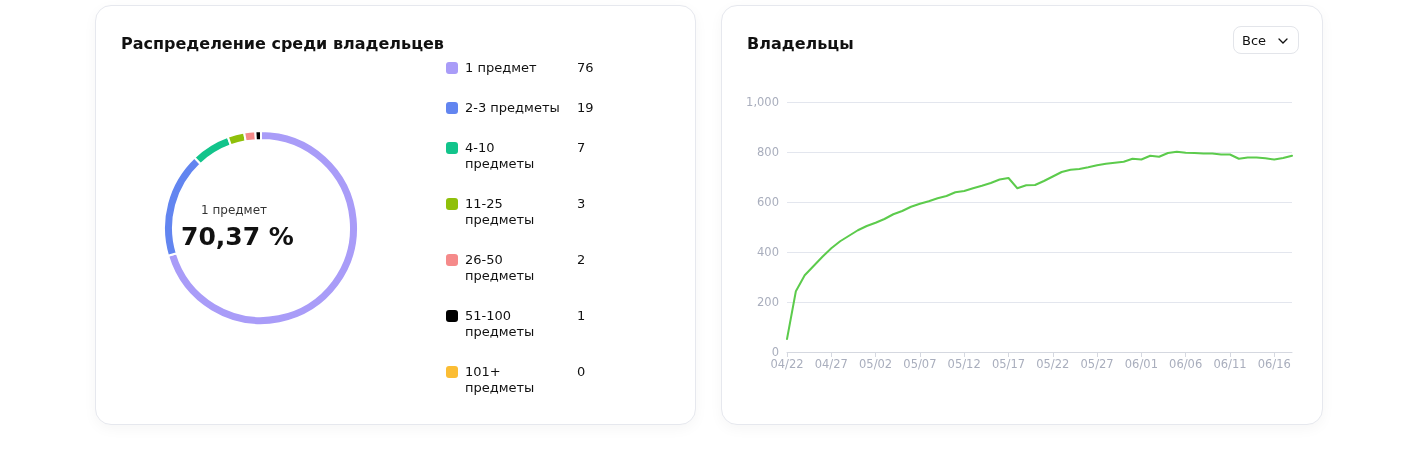  What do you see at coordinates (237, 236) in the screenshot?
I see `text: 70,37 %` at bounding box center [237, 236].